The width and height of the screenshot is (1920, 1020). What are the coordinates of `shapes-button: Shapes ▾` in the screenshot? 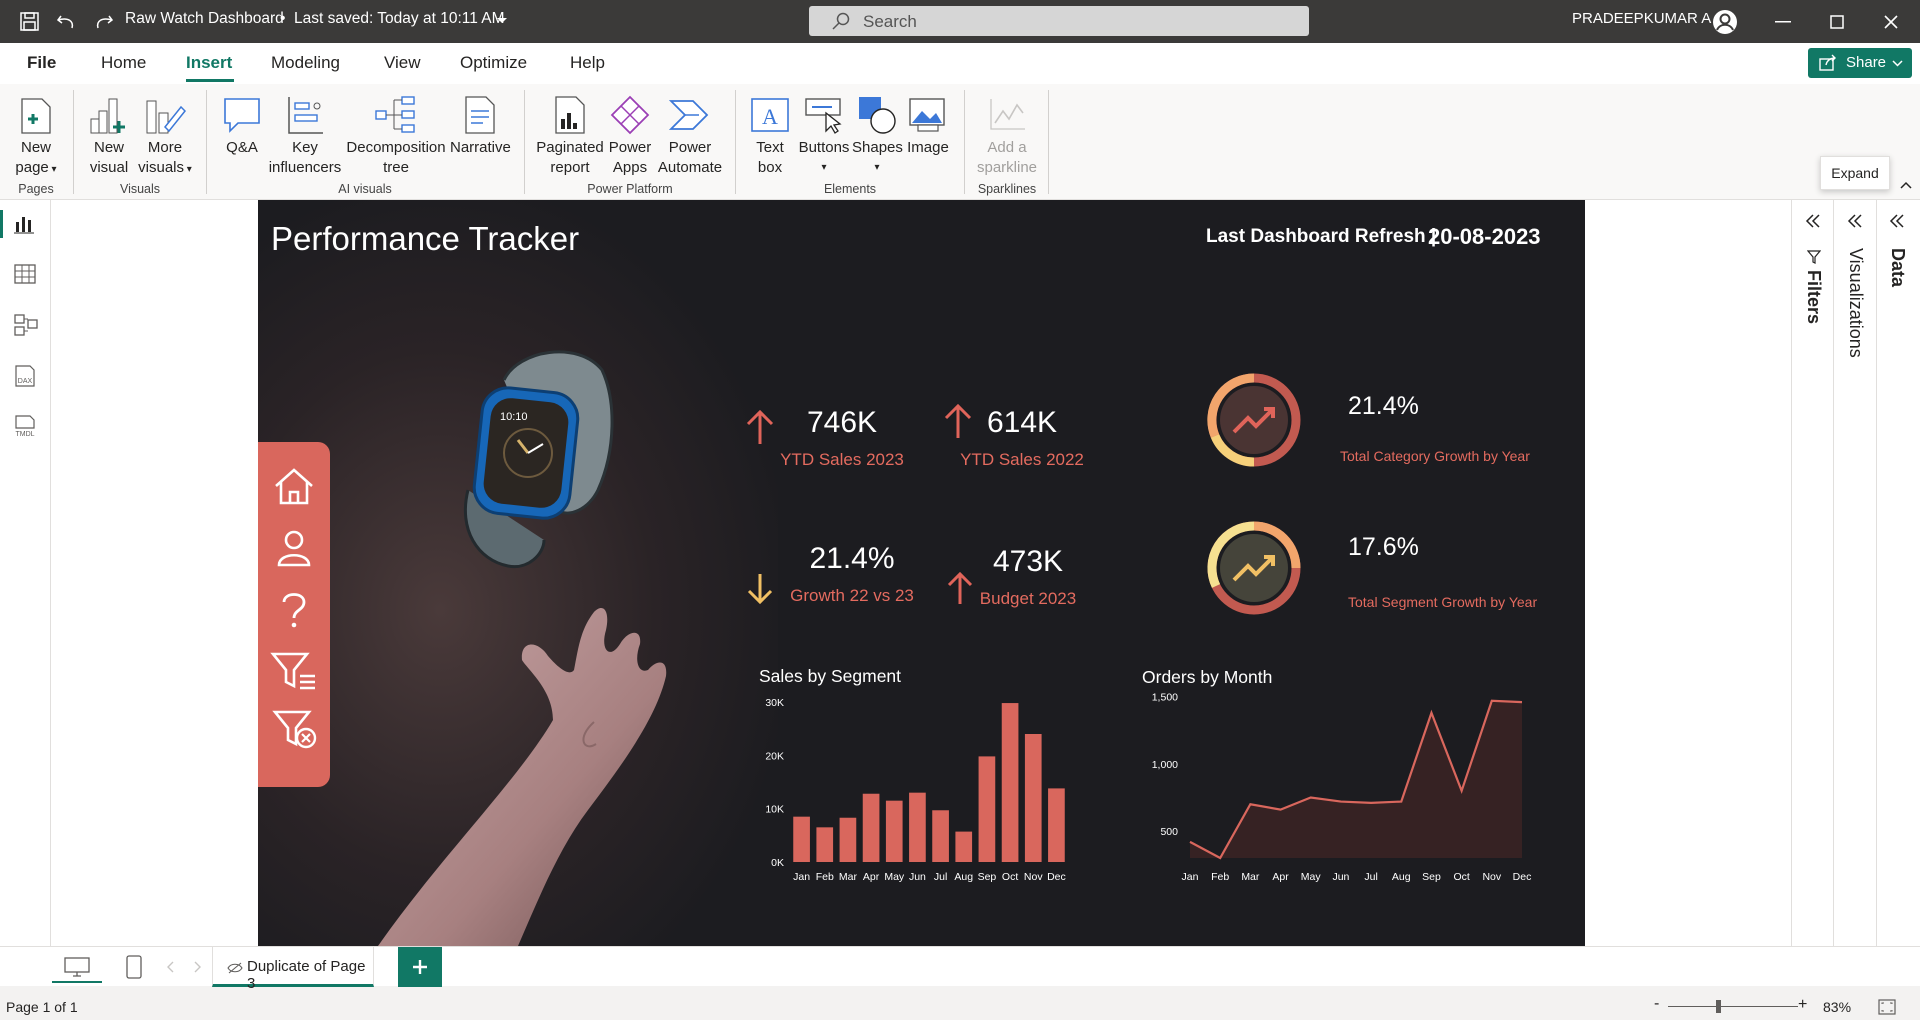 It's located at (877, 135).